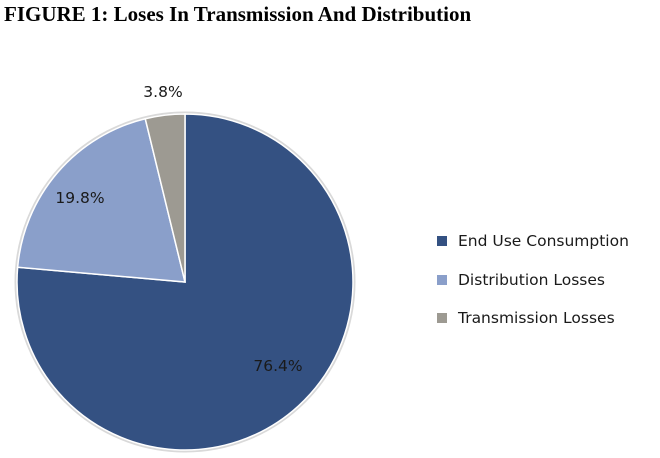  I want to click on legend-label-distribution-losses: Distribution Losses, so click(531, 279).